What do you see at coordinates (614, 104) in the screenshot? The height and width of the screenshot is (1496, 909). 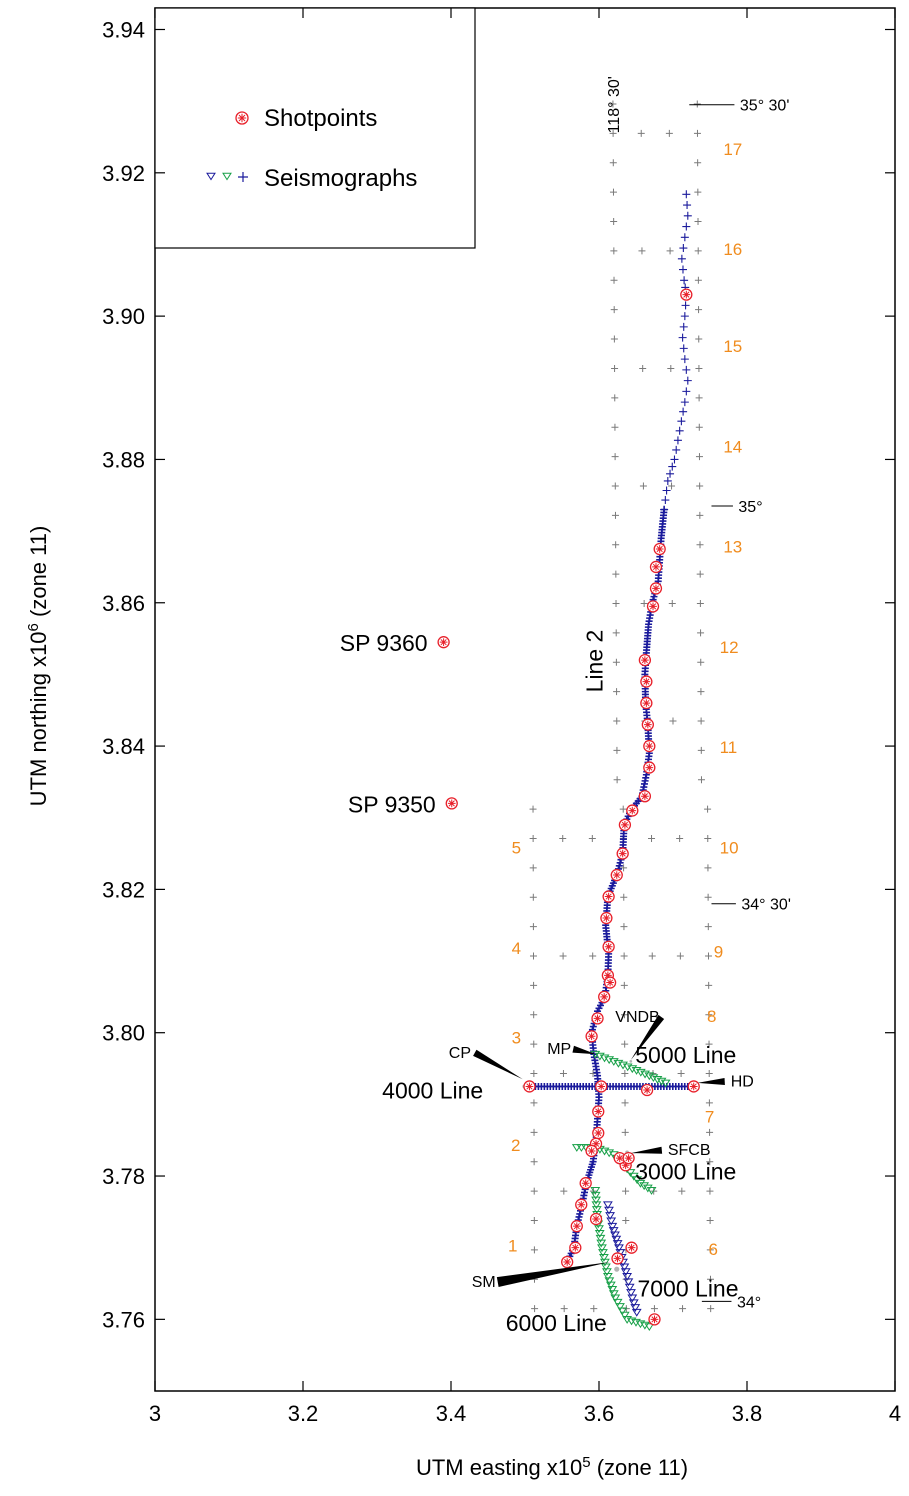 I see `longitude-label: 118° 30'` at bounding box center [614, 104].